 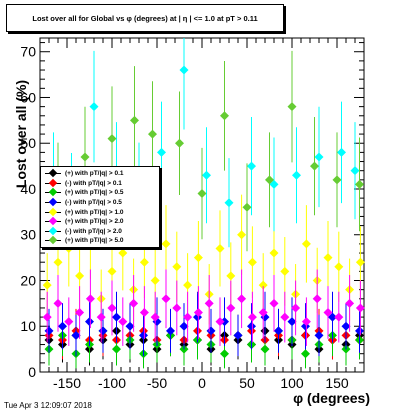 I want to click on x-tick-label: -150, so click(x=67, y=383).